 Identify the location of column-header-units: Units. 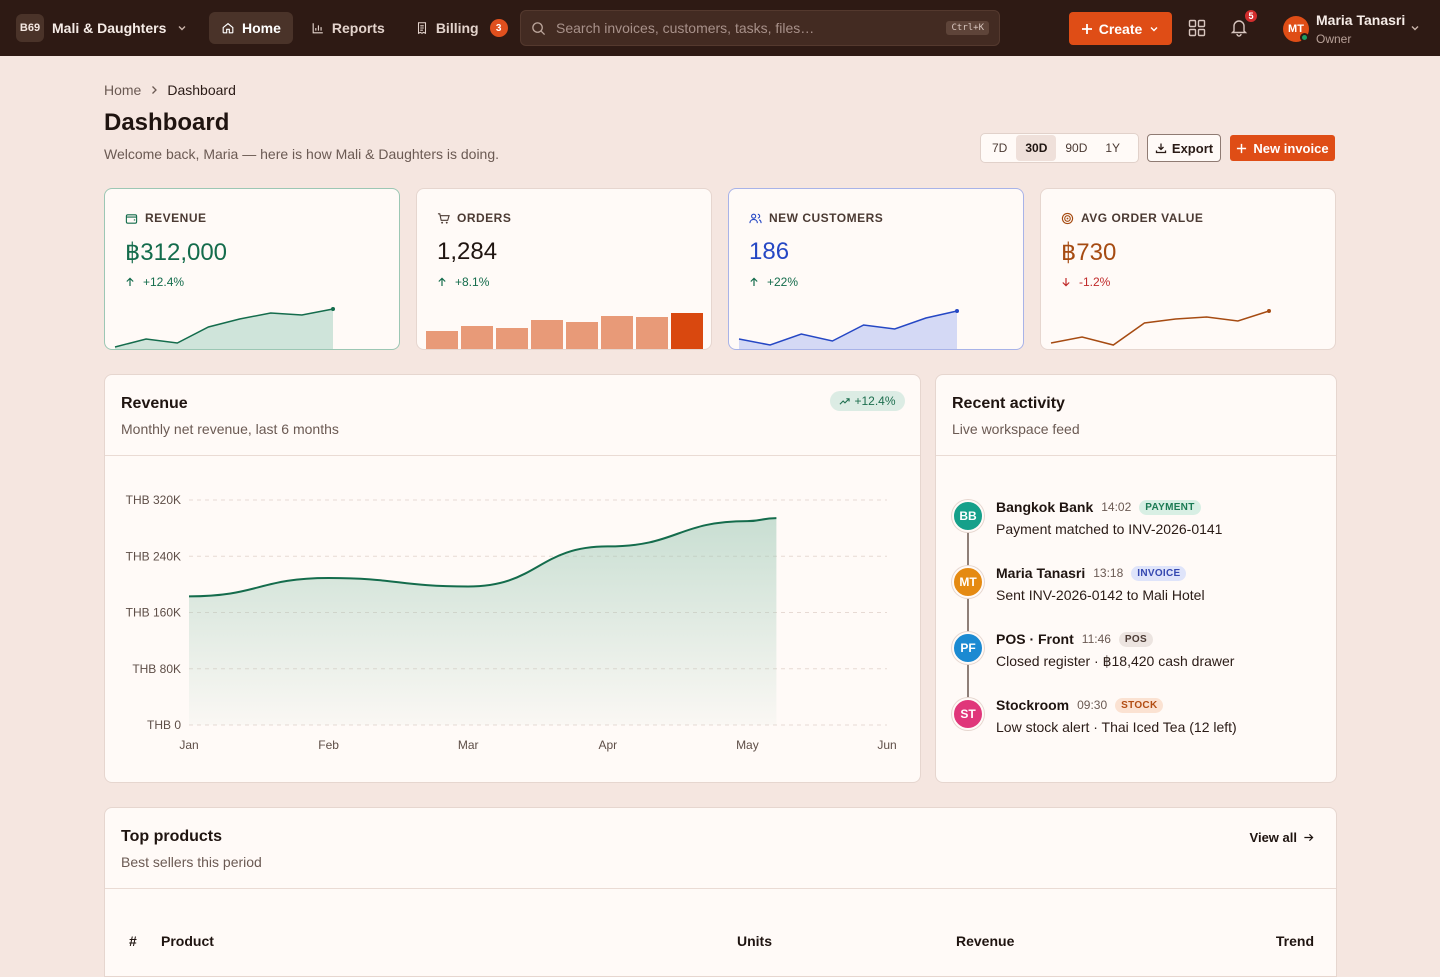
(754, 941).